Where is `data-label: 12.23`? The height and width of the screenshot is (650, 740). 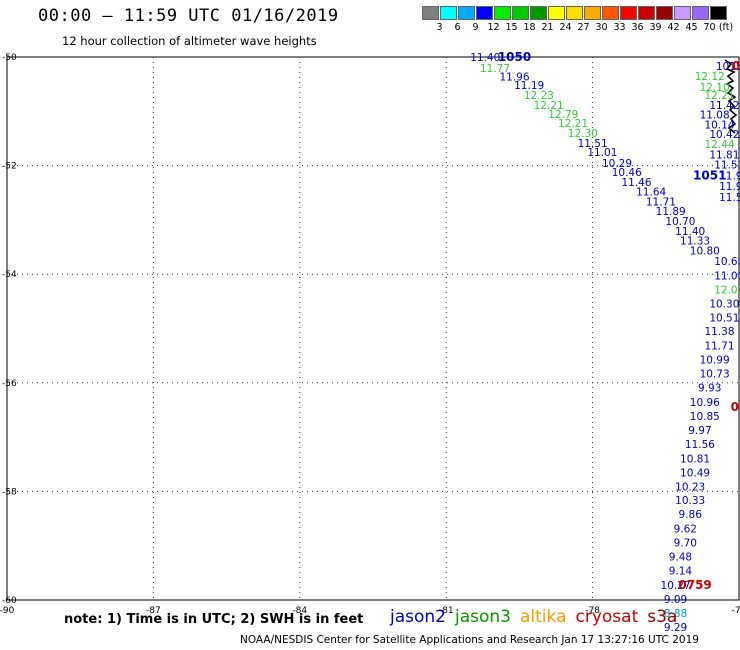
data-label: 12.23 is located at coordinates (539, 96).